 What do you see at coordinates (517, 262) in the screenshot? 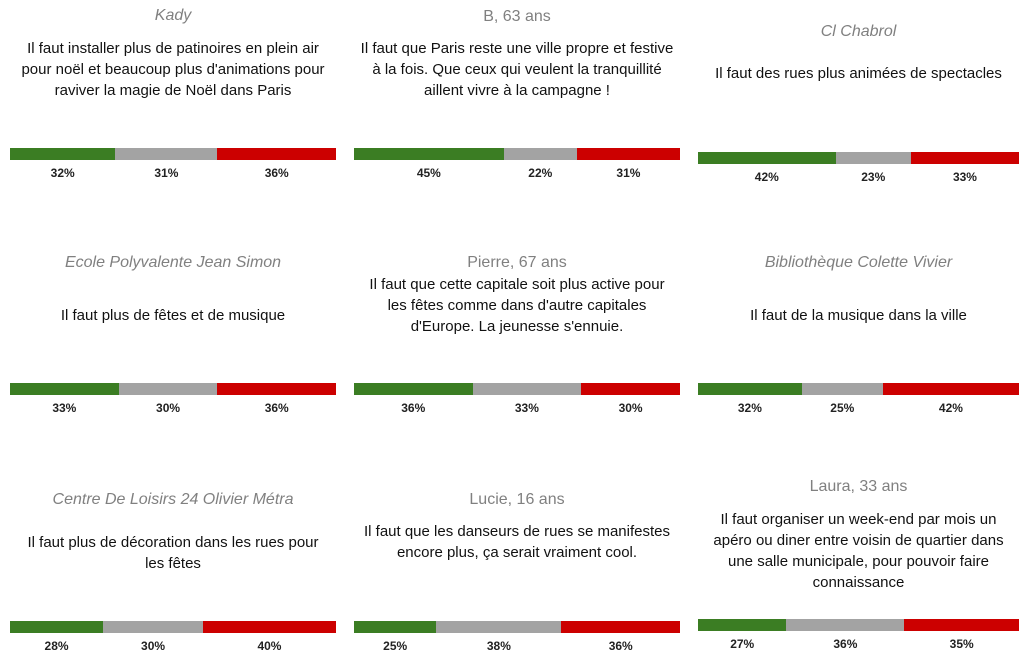
I see `author: Pierre, 67 ans` at bounding box center [517, 262].